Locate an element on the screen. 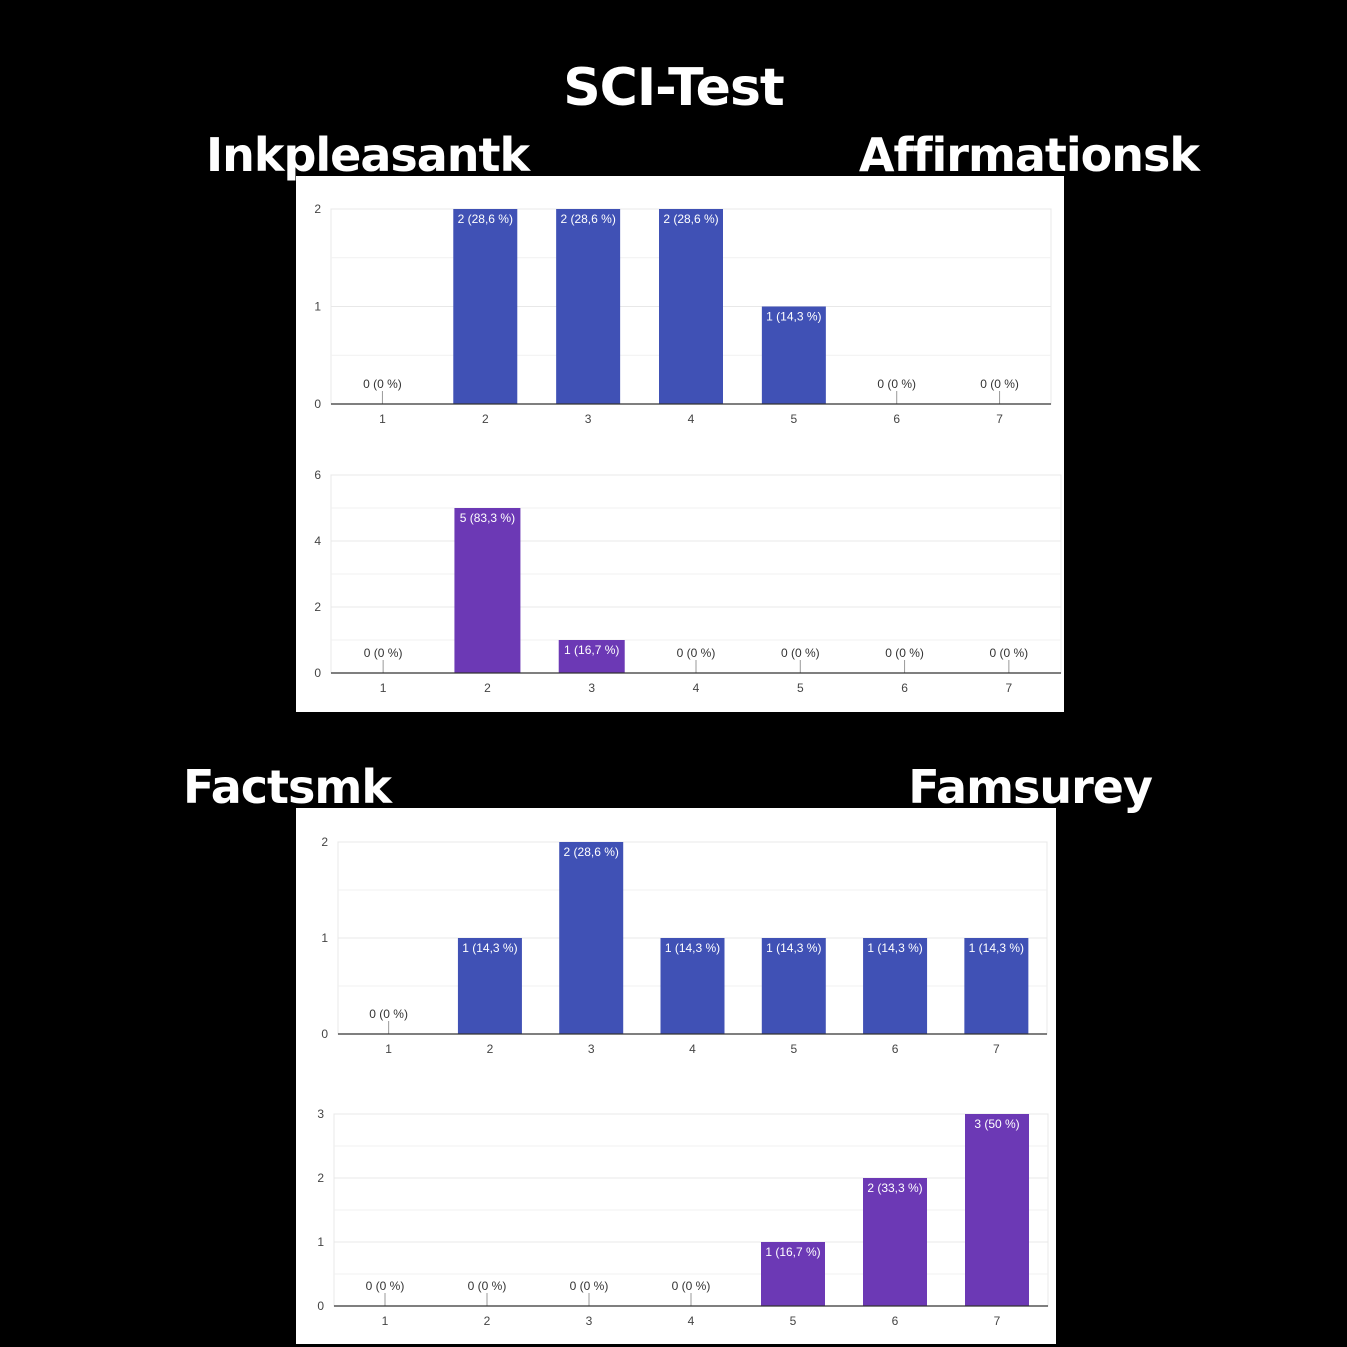 This screenshot has width=1347, height=1347. data-label: 3 (50 %) is located at coordinates (996, 1124).